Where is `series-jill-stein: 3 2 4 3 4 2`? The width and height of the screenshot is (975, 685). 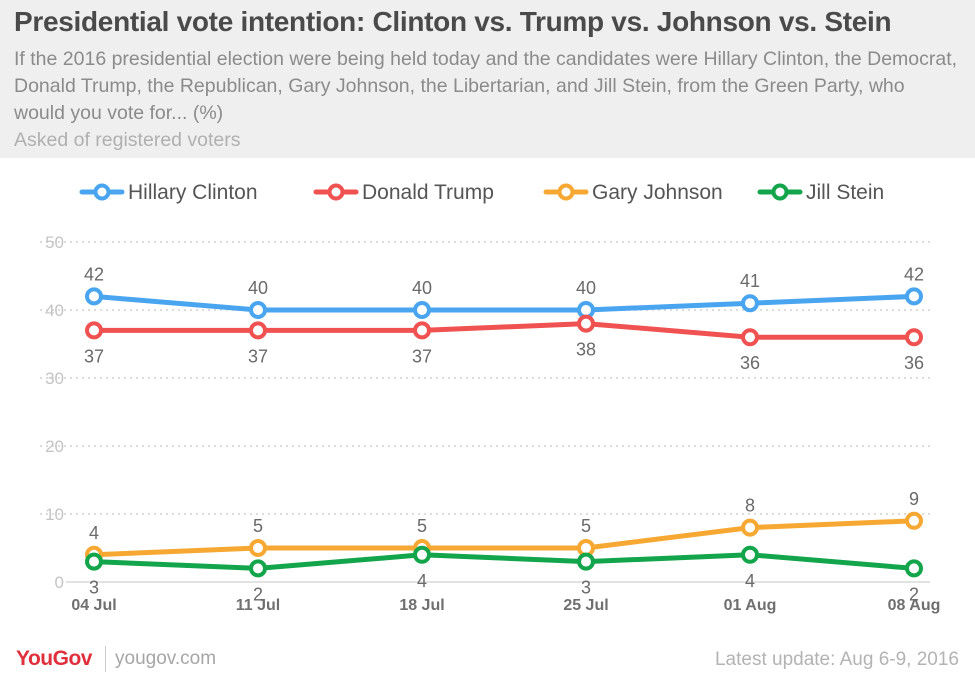
series-jill-stein: 3 2 4 3 4 2 is located at coordinates (504, 574).